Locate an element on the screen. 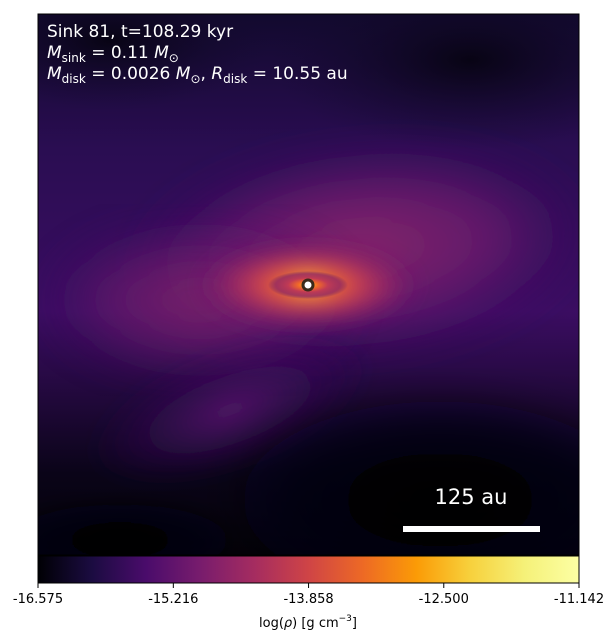 This screenshot has height=644, width=615. colorbar-ticks: -16.575 -15.216 -13.858 -12.500 -11.142 is located at coordinates (308, 595).